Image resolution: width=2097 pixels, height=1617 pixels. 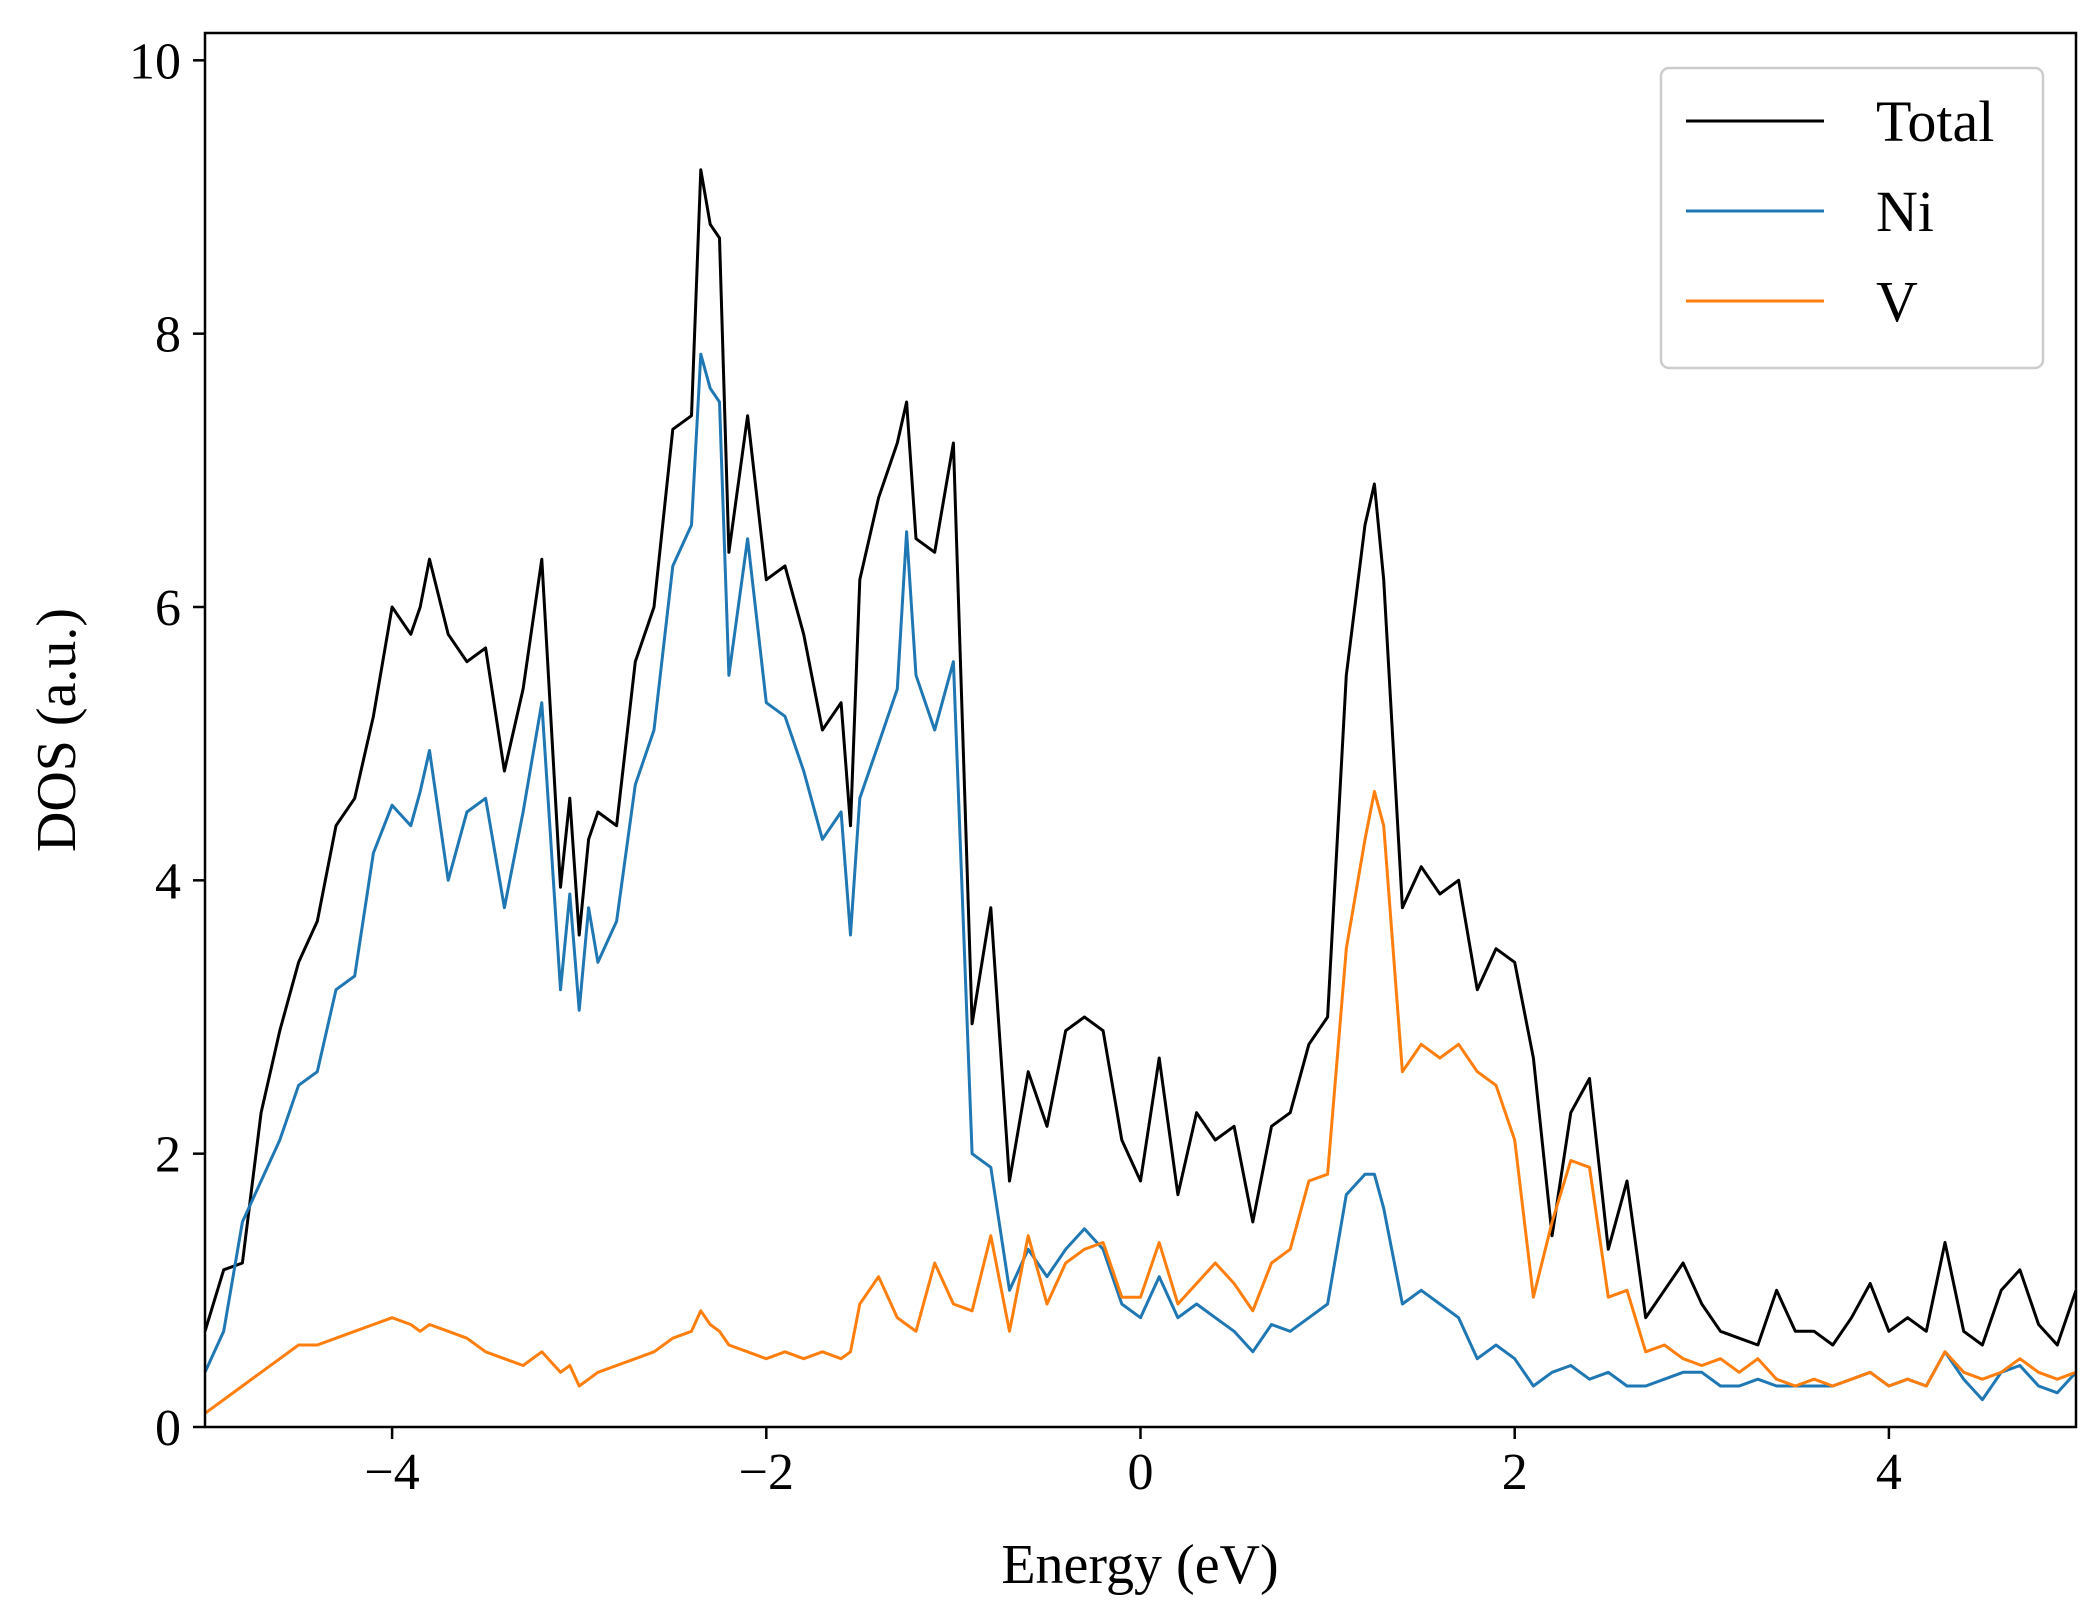 What do you see at coordinates (1935, 121) in the screenshot?
I see `legend-label-total: Total` at bounding box center [1935, 121].